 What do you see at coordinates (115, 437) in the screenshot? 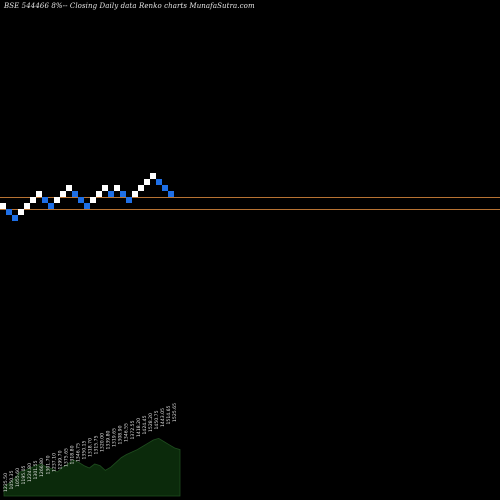
I see `volume-label: 1319.65` at bounding box center [115, 437].